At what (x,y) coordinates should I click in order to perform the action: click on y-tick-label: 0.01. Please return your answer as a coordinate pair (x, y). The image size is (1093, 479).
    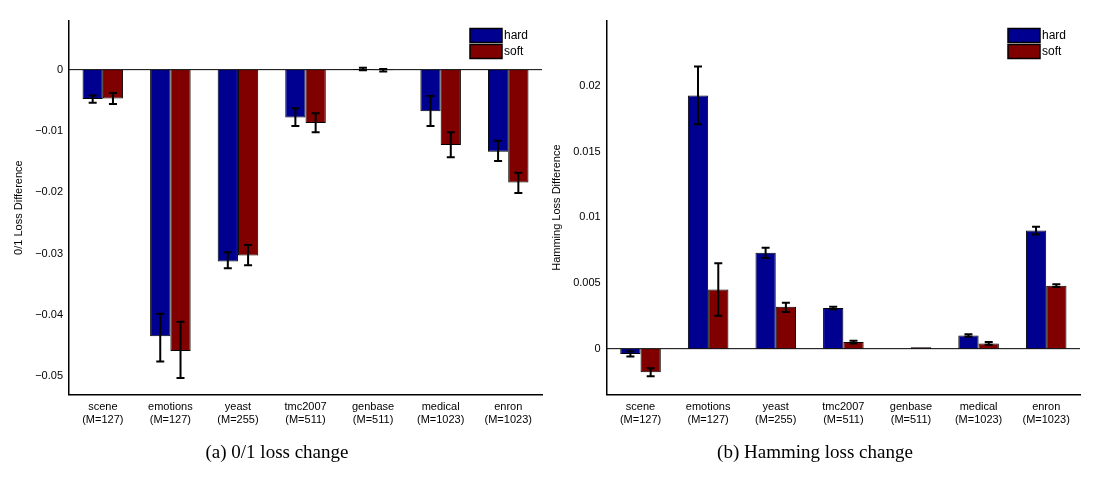
    Looking at the image, I should click on (590, 216).